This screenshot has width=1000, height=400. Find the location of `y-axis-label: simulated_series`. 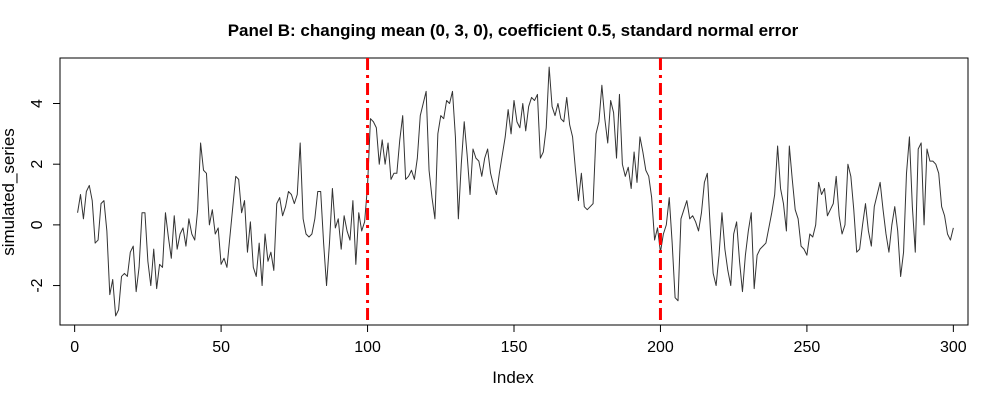

y-axis-label: simulated_series is located at coordinates (9, 192).